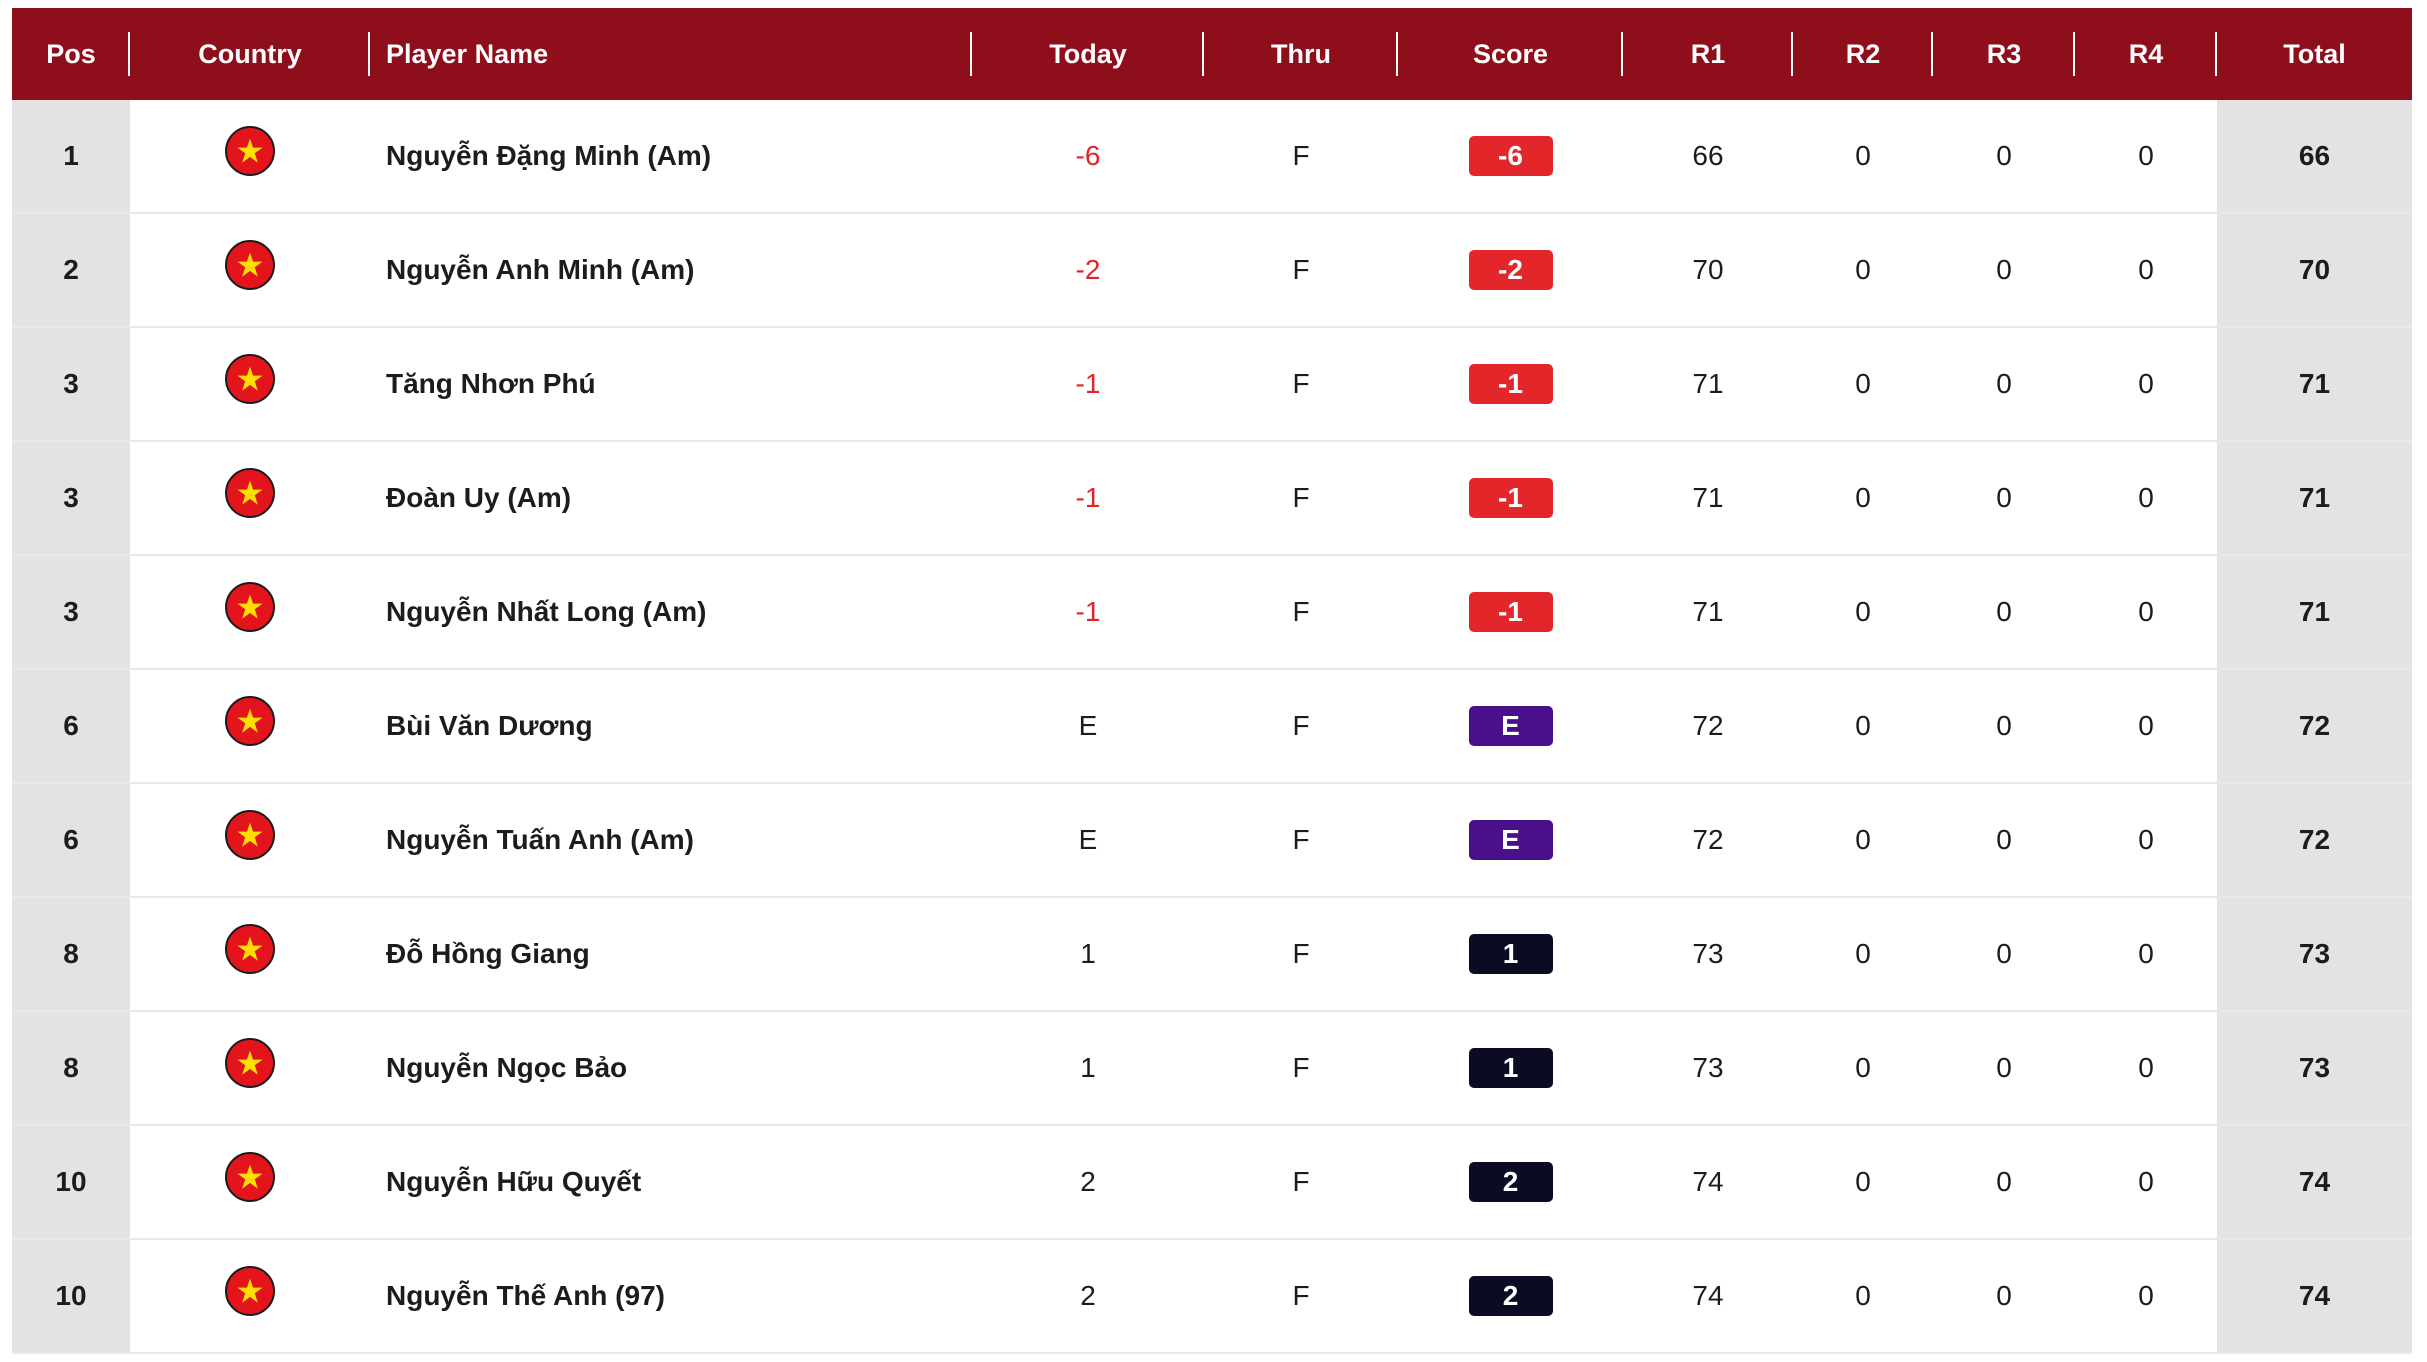 The image size is (2427, 1362). What do you see at coordinates (479, 497) in the screenshot?
I see `player-name: Đoàn Uy (Am)` at bounding box center [479, 497].